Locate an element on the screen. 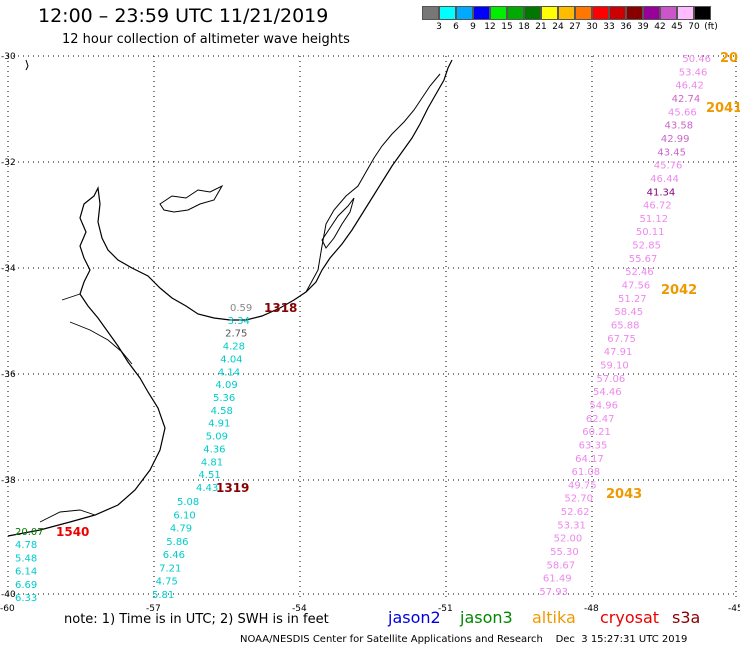 The image size is (740, 650). wave-height-value: 5.09 is located at coordinates (217, 437).